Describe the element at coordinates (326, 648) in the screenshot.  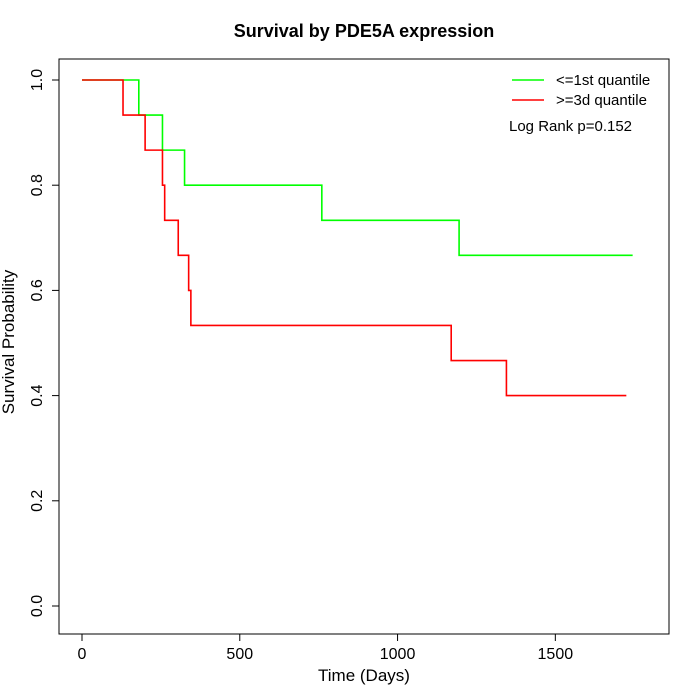
I see `x-axis: 0 500 1000 1500` at that location.